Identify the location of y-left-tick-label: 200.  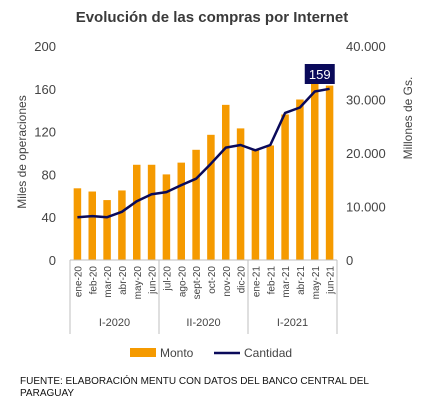
(45, 46).